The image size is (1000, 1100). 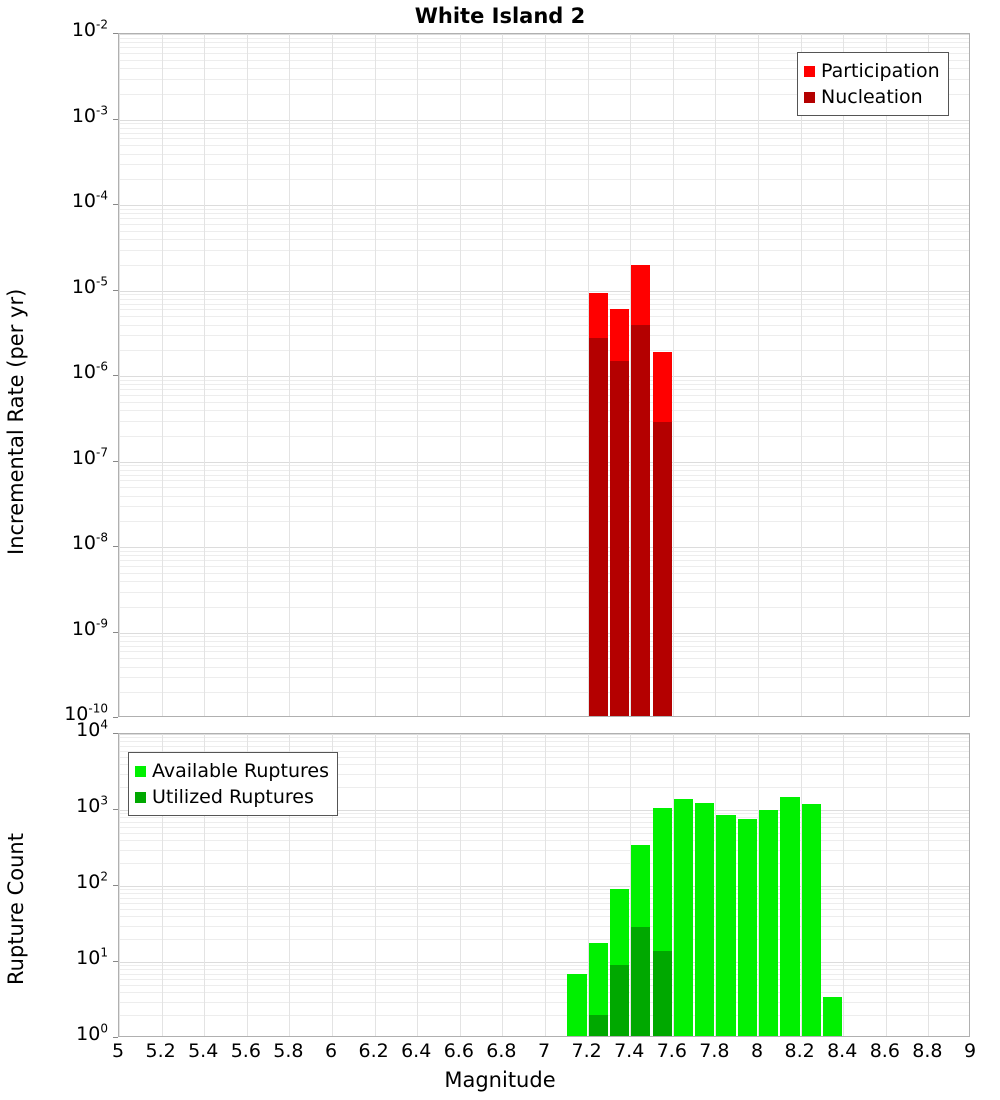 I want to click on x-tick-label: 5, so click(x=118, y=1051).